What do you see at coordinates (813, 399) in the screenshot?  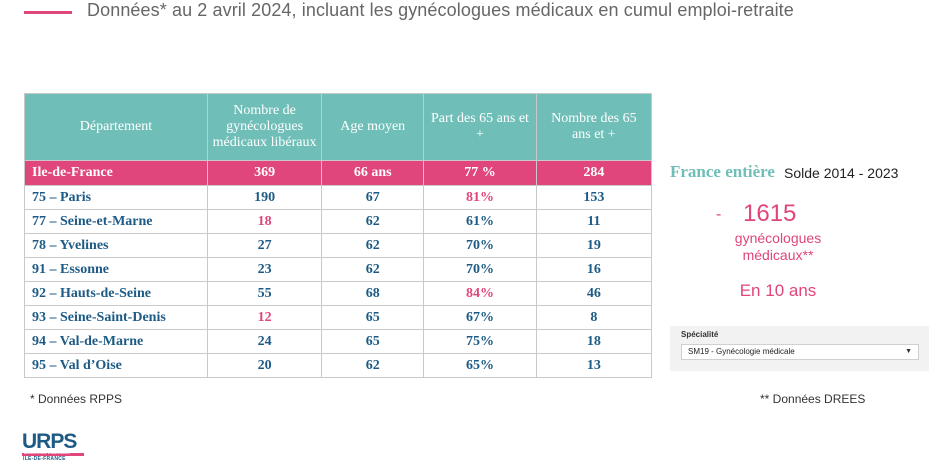 I see `footnote-drees: ** Données DREES` at bounding box center [813, 399].